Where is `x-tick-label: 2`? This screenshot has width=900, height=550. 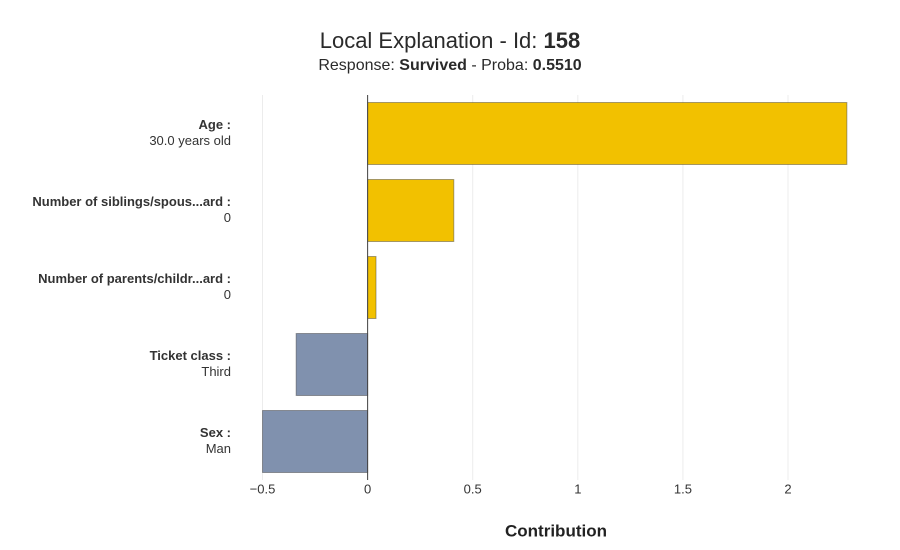 x-tick-label: 2 is located at coordinates (787, 488).